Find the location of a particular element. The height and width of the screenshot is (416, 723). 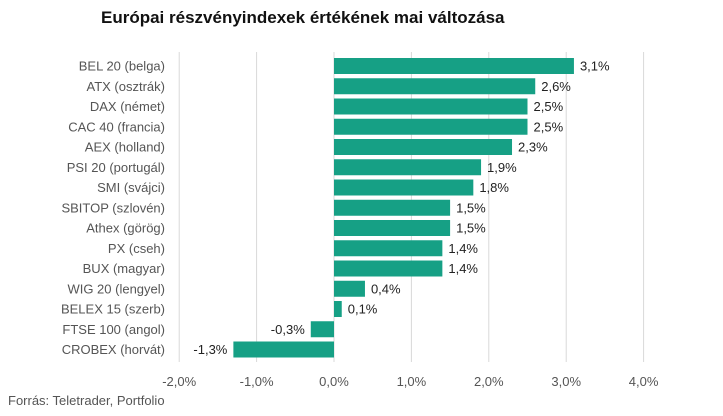

category-label: PX (cseh) is located at coordinates (136, 248).